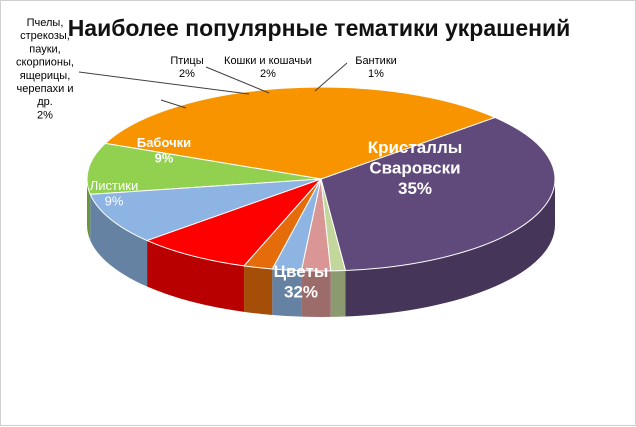 Image resolution: width=636 pixels, height=427 pixels. What do you see at coordinates (45, 76) in the screenshot?
I see `slice-name-label: ящерицы,` at bounding box center [45, 76].